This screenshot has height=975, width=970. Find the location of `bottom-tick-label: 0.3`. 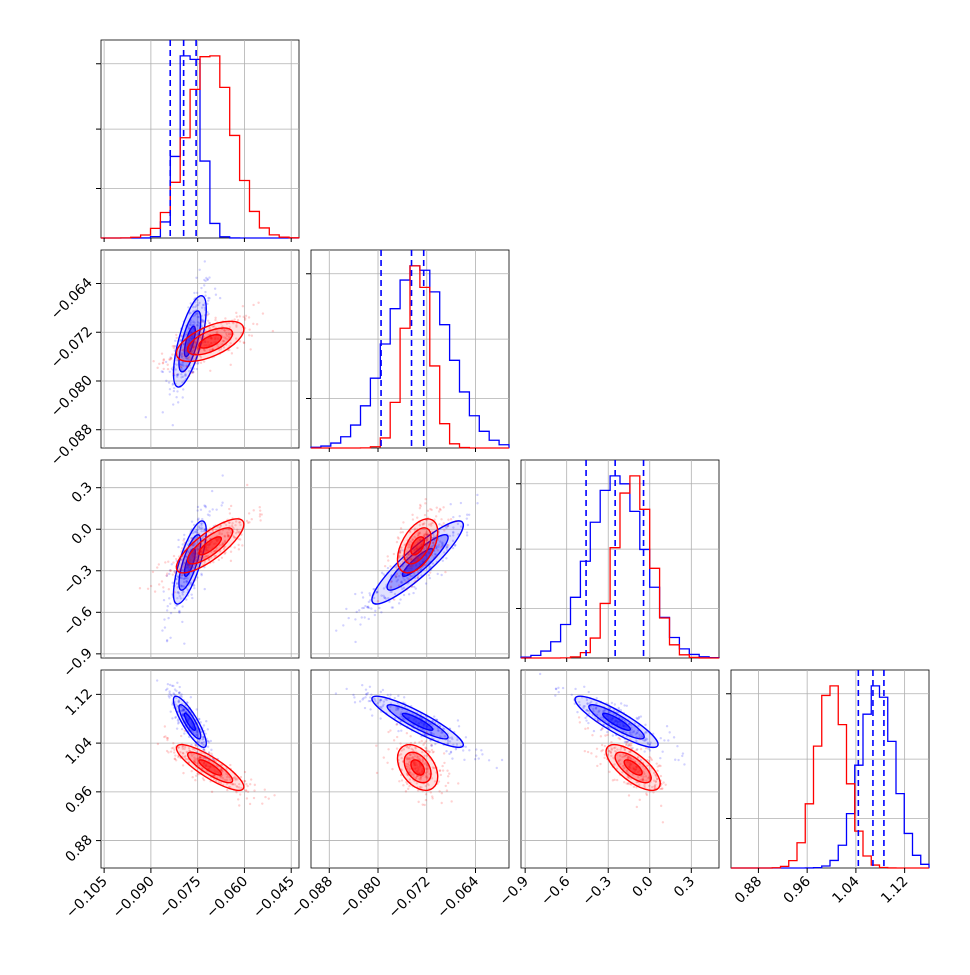

bottom-tick-label: 0.3 is located at coordinates (684, 887).